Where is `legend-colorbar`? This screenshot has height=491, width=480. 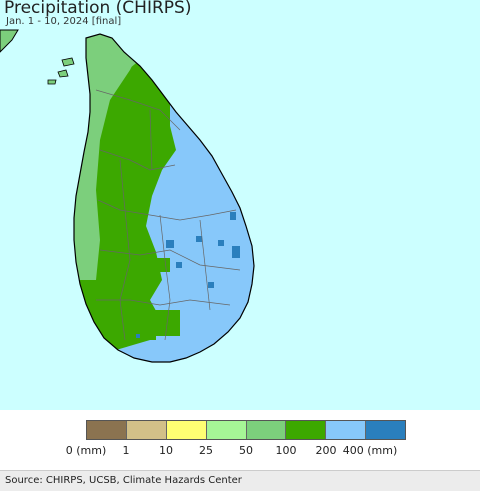
legend-colorbar is located at coordinates (246, 430).